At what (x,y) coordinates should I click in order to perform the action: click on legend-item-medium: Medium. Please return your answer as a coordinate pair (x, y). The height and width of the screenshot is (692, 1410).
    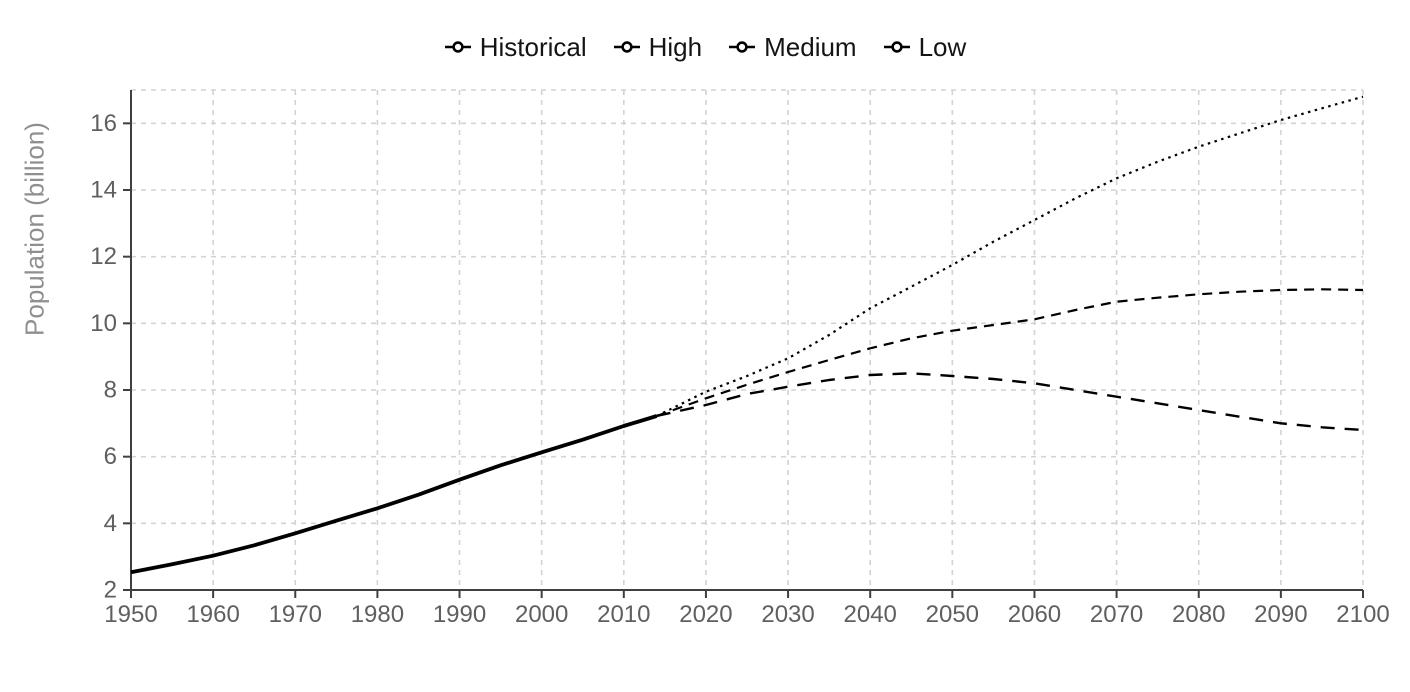
    Looking at the image, I should click on (792, 47).